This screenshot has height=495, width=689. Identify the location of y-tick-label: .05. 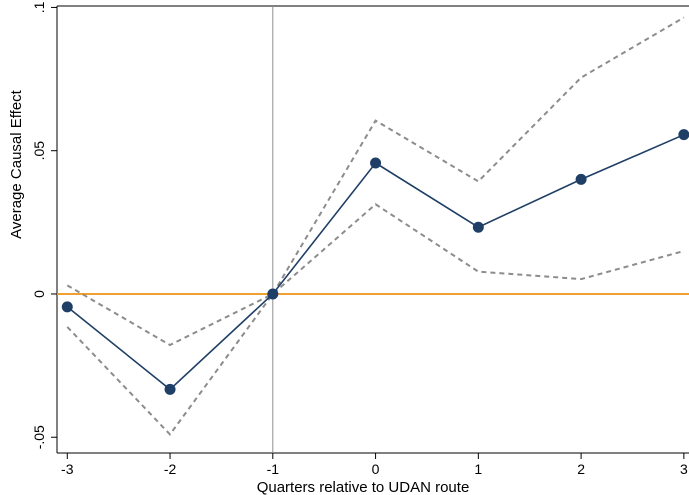
(39, 151).